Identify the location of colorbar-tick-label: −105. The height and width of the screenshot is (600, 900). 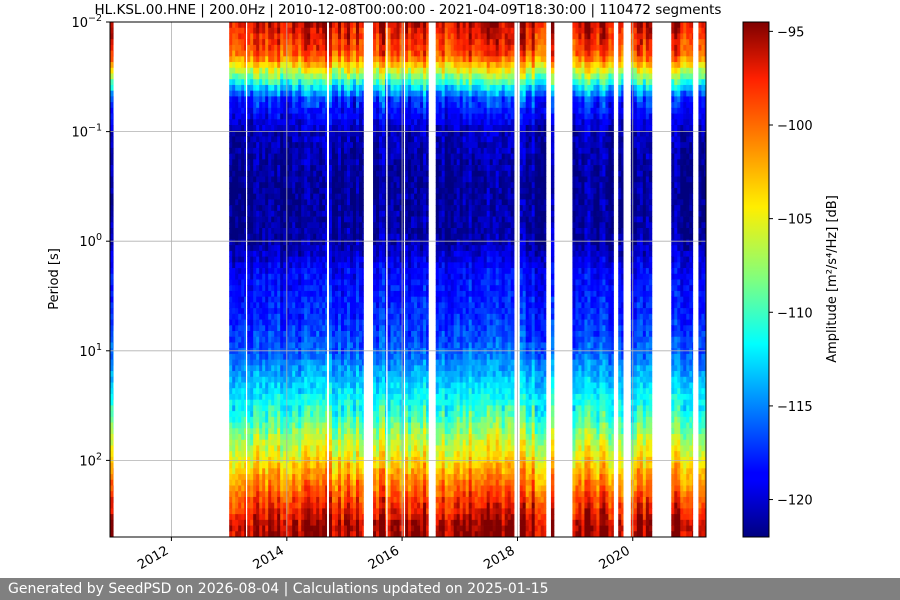
(795, 220).